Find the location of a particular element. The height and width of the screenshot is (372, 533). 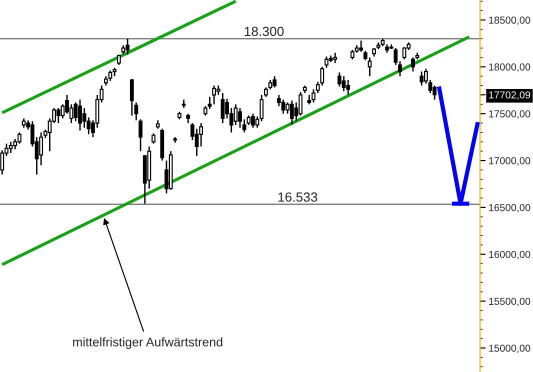

y-tick-label: 16500,00 is located at coordinates (509, 208).